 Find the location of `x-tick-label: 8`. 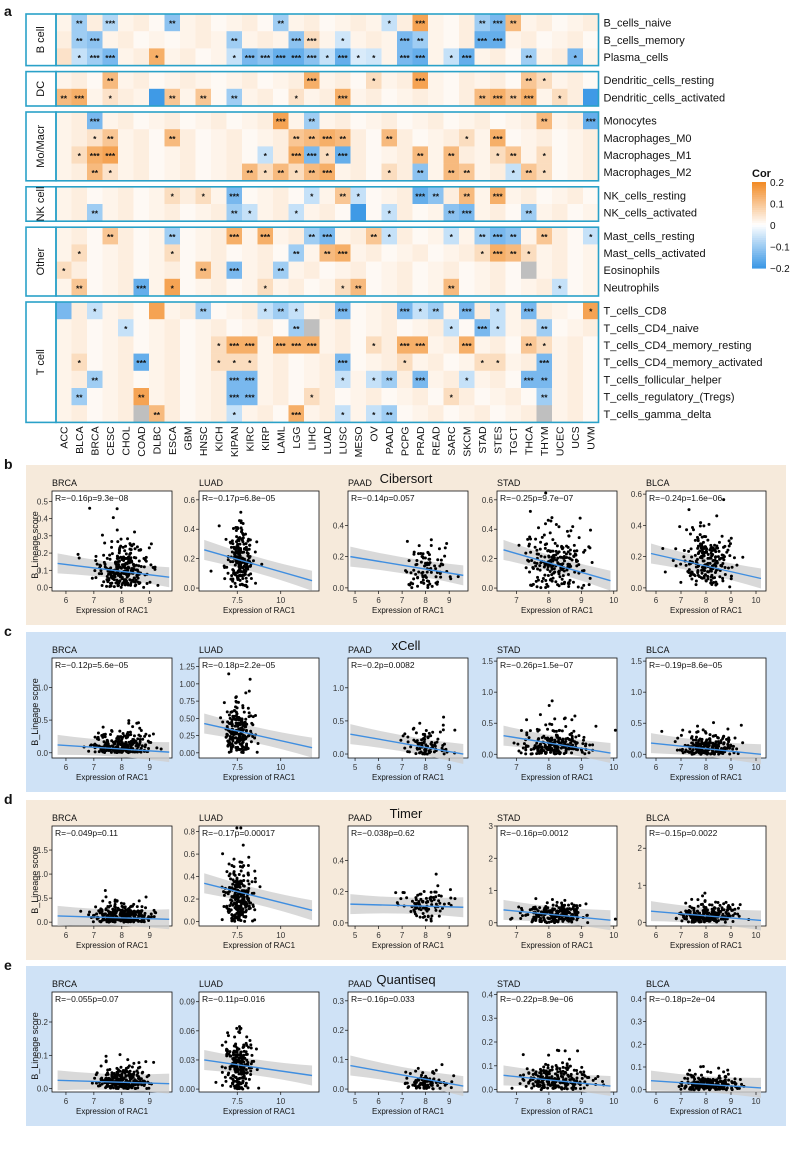

x-tick-label: 8 is located at coordinates (549, 767).